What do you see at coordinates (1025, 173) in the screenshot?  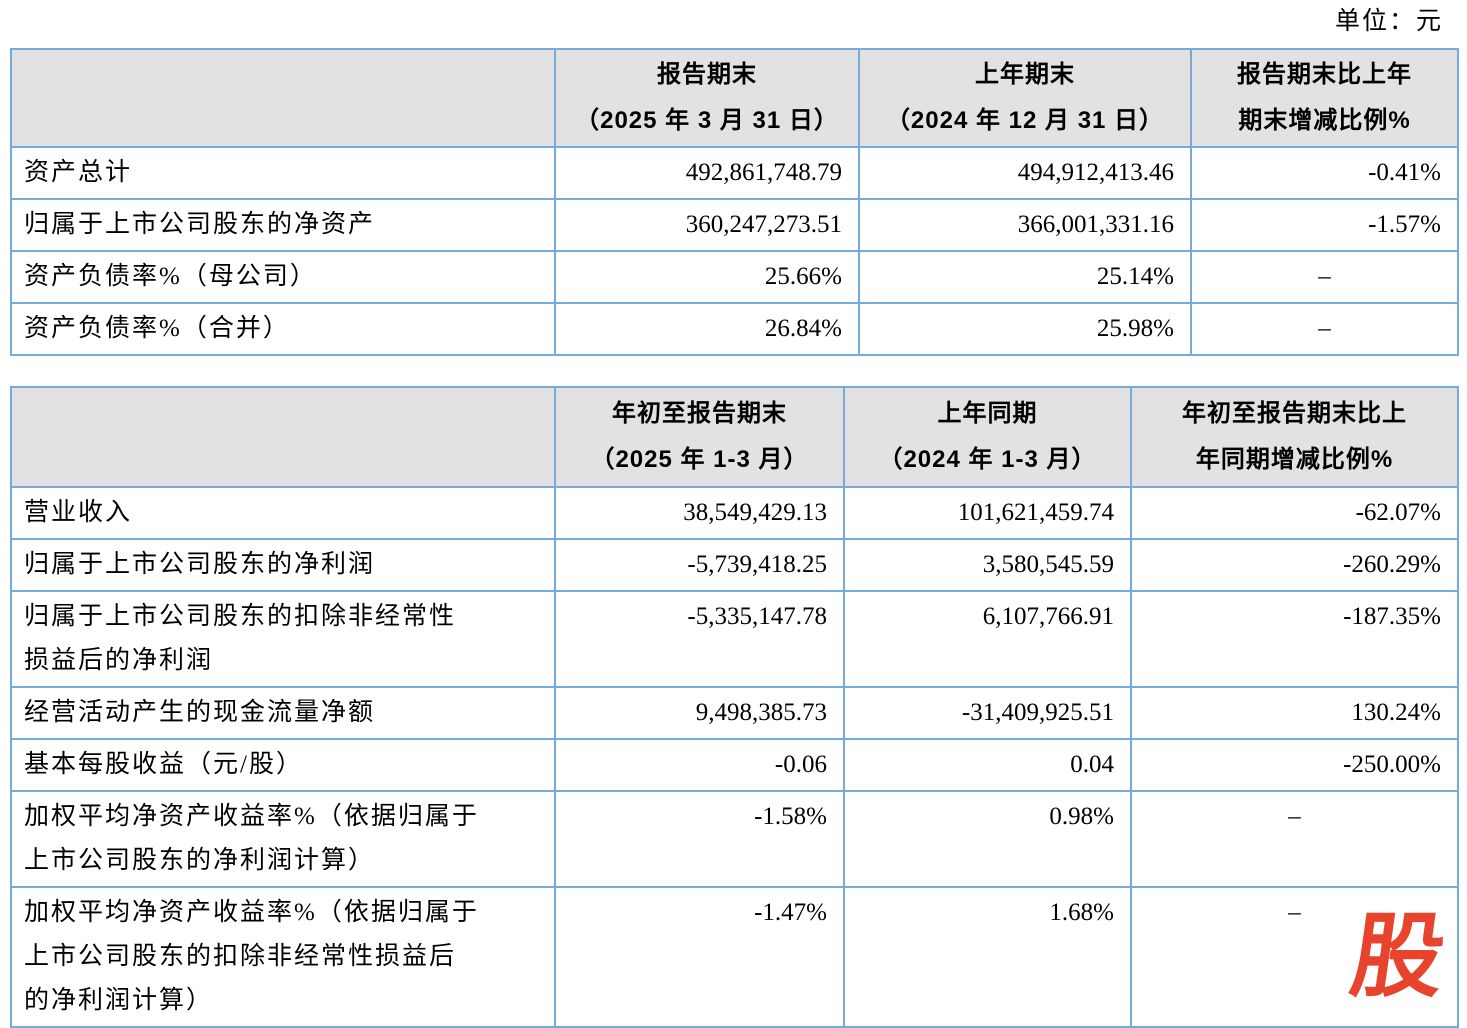 I see `previous-value-cell: 494,912,413.46` at bounding box center [1025, 173].